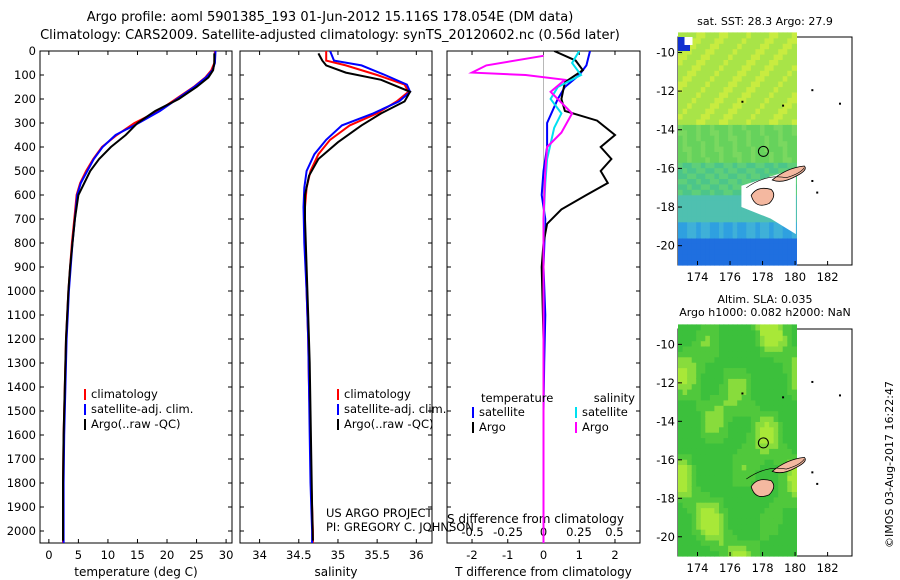 This screenshot has height=580, width=900. I want to click on x-tick-label: 1, so click(579, 555).